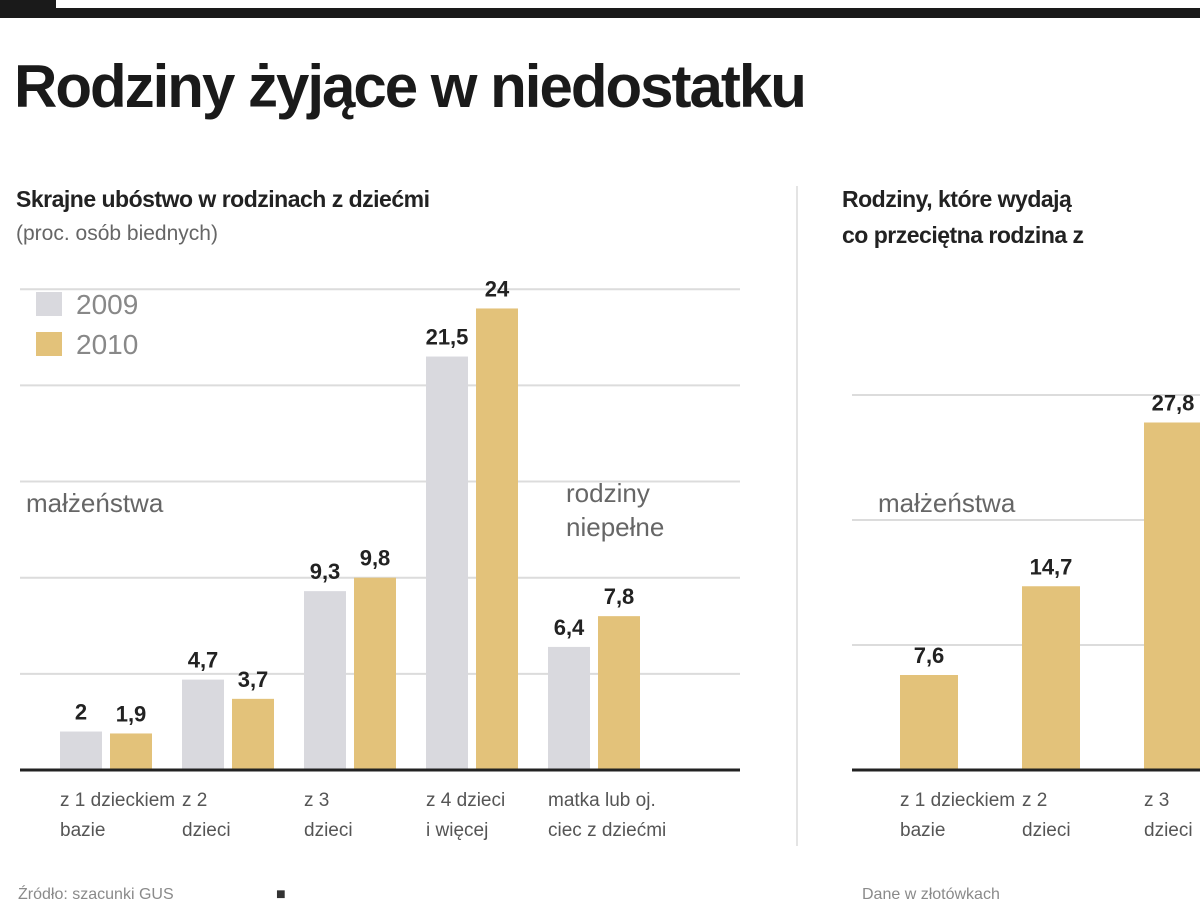  I want to click on source-note-right: Dane w złotówkach, so click(931, 894).